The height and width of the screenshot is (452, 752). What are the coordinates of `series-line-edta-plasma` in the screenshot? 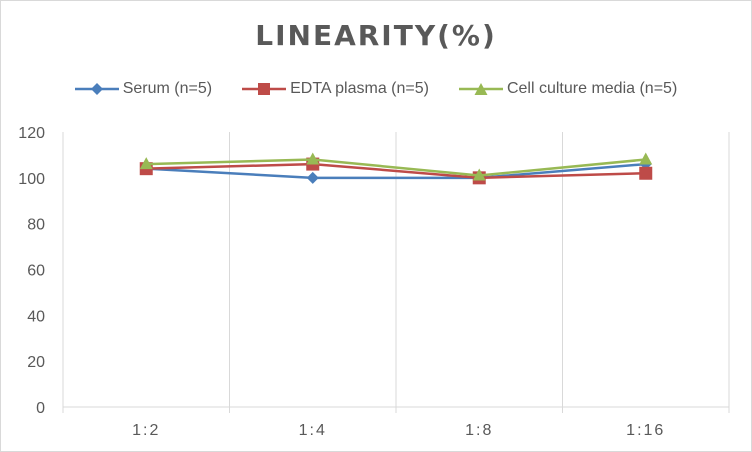 It's located at (396, 171).